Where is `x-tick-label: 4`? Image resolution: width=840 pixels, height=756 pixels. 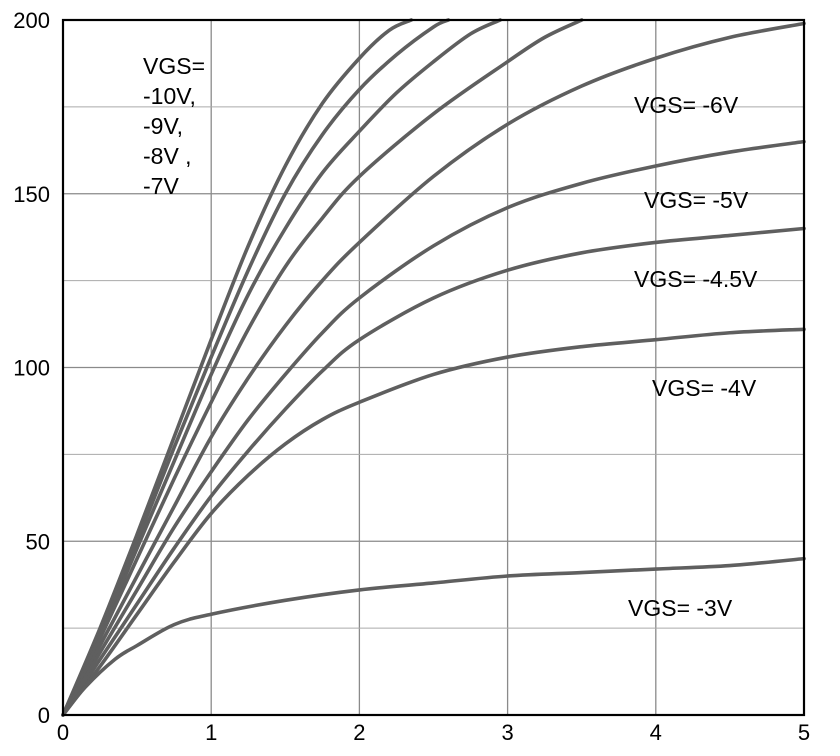 x-tick-label: 4 is located at coordinates (656, 732).